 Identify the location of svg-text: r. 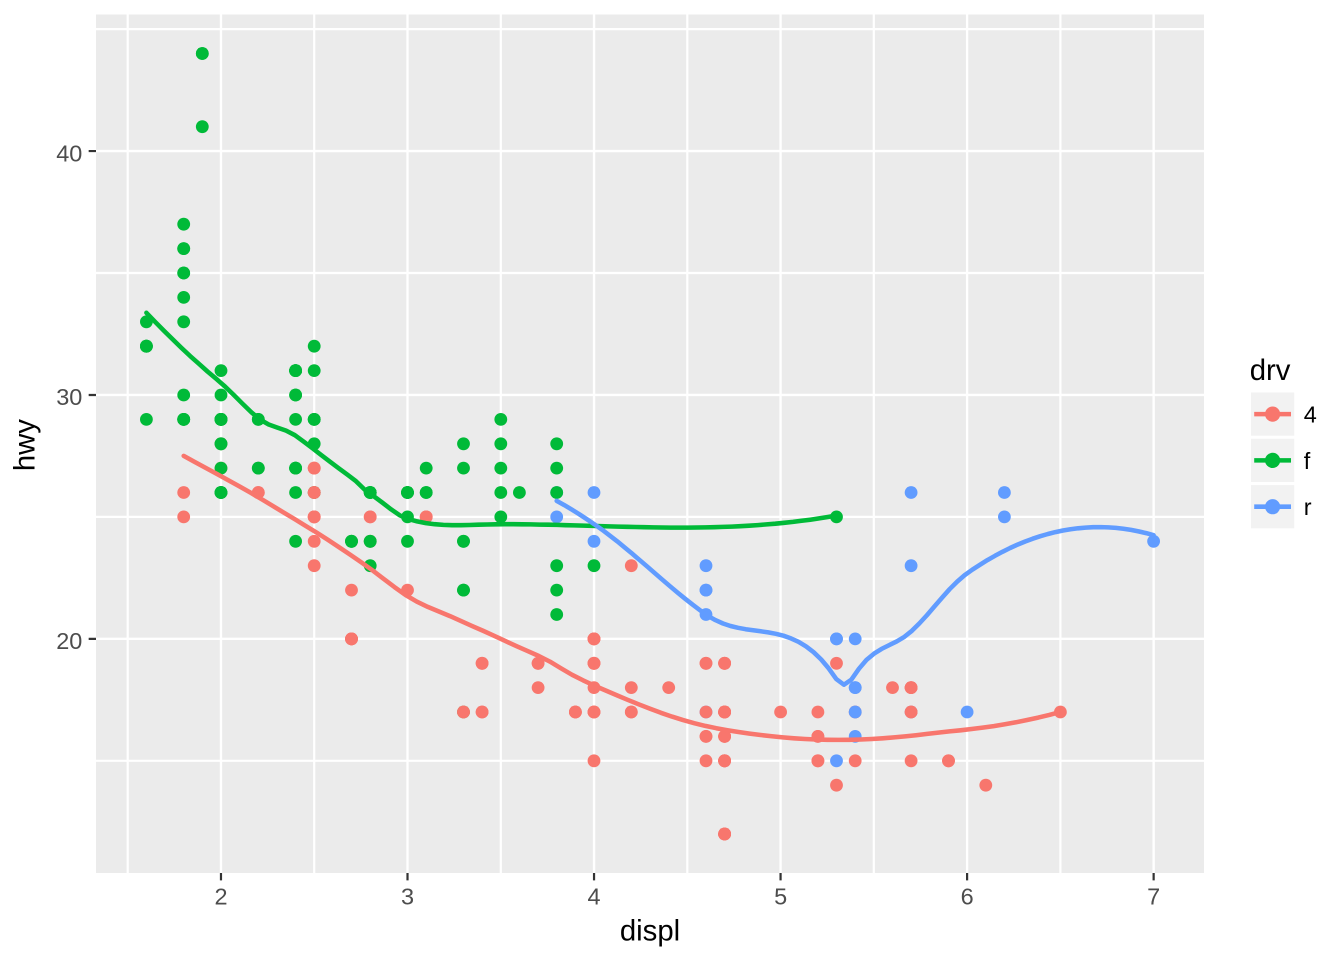
(1308, 507).